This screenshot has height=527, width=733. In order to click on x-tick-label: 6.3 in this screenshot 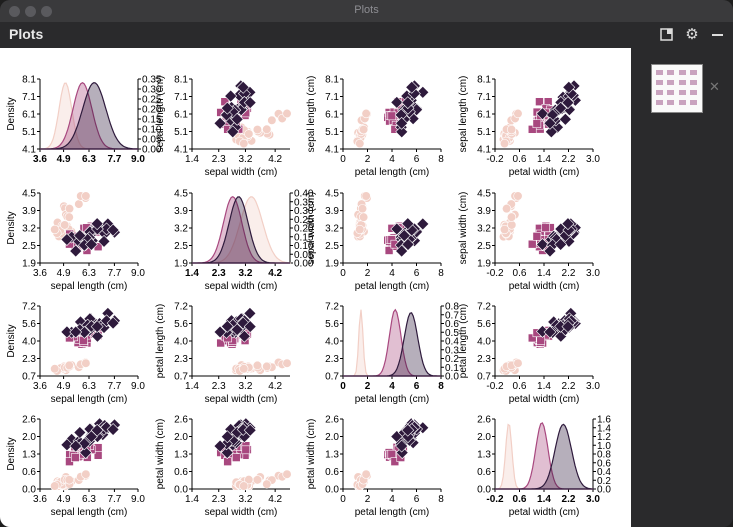, I will do `click(89, 273)`.